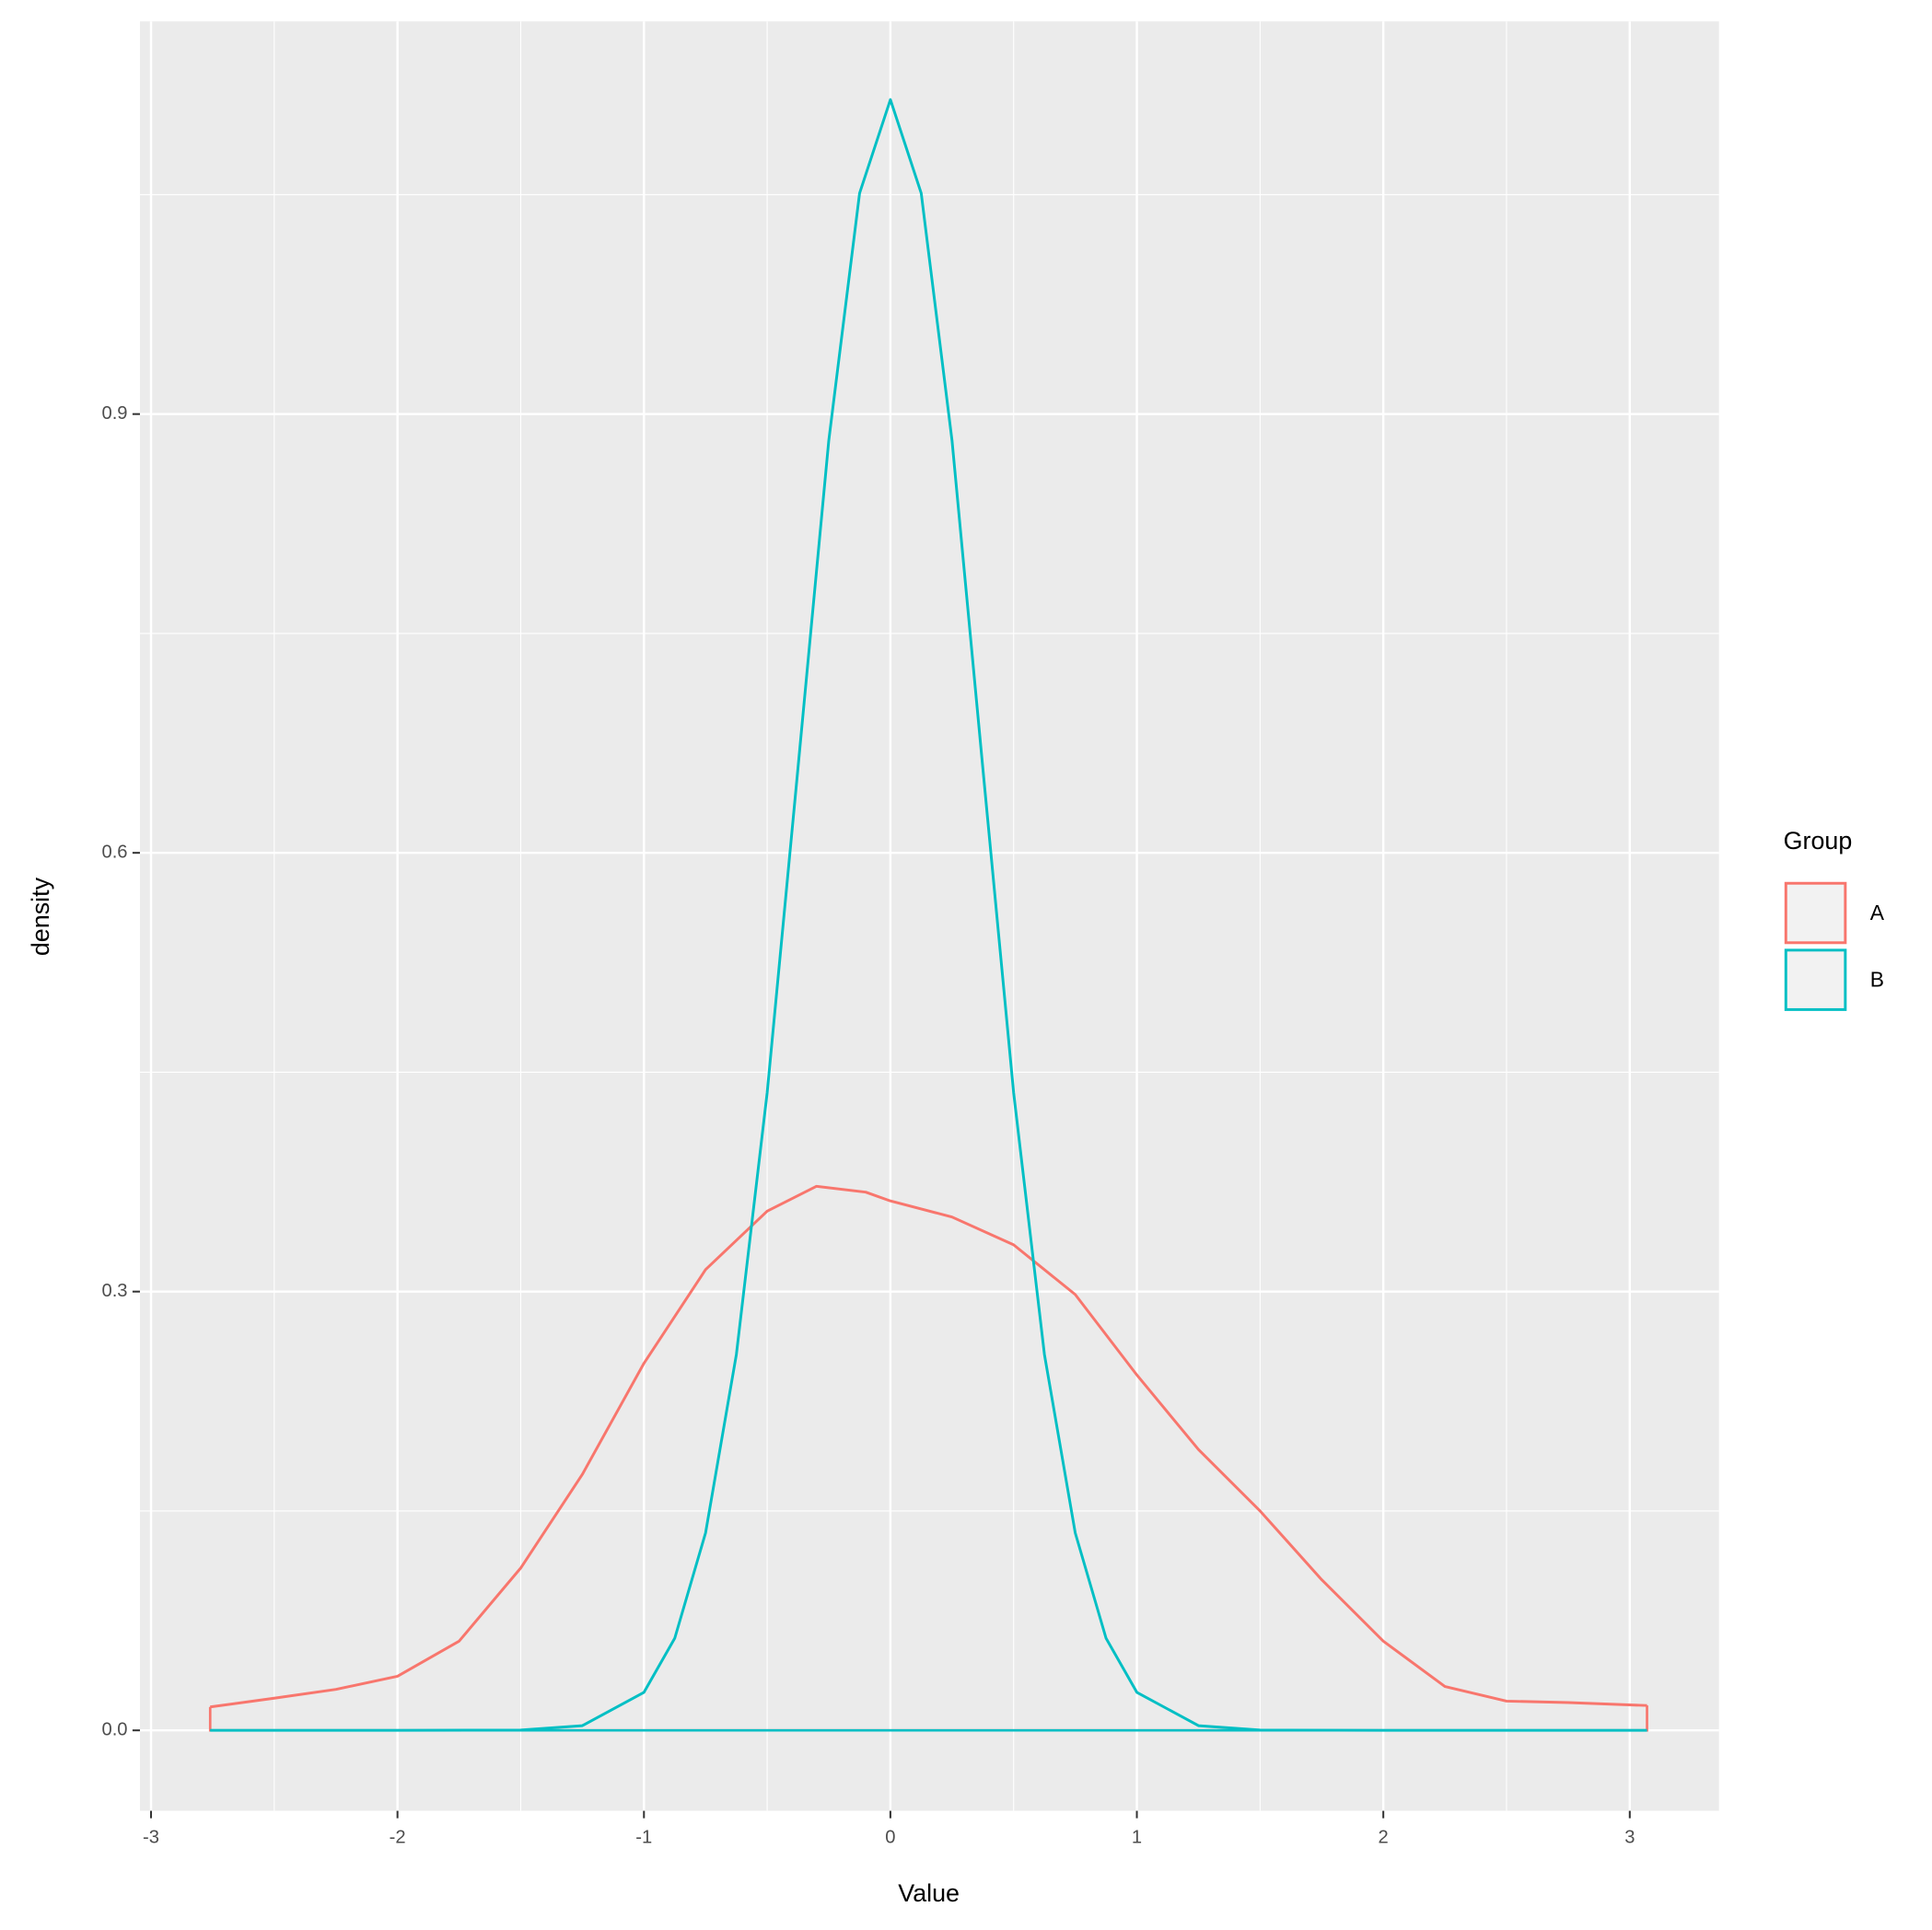 The image size is (1932, 1930). Describe the element at coordinates (1818, 841) in the screenshot. I see `legend-title: Group` at that location.